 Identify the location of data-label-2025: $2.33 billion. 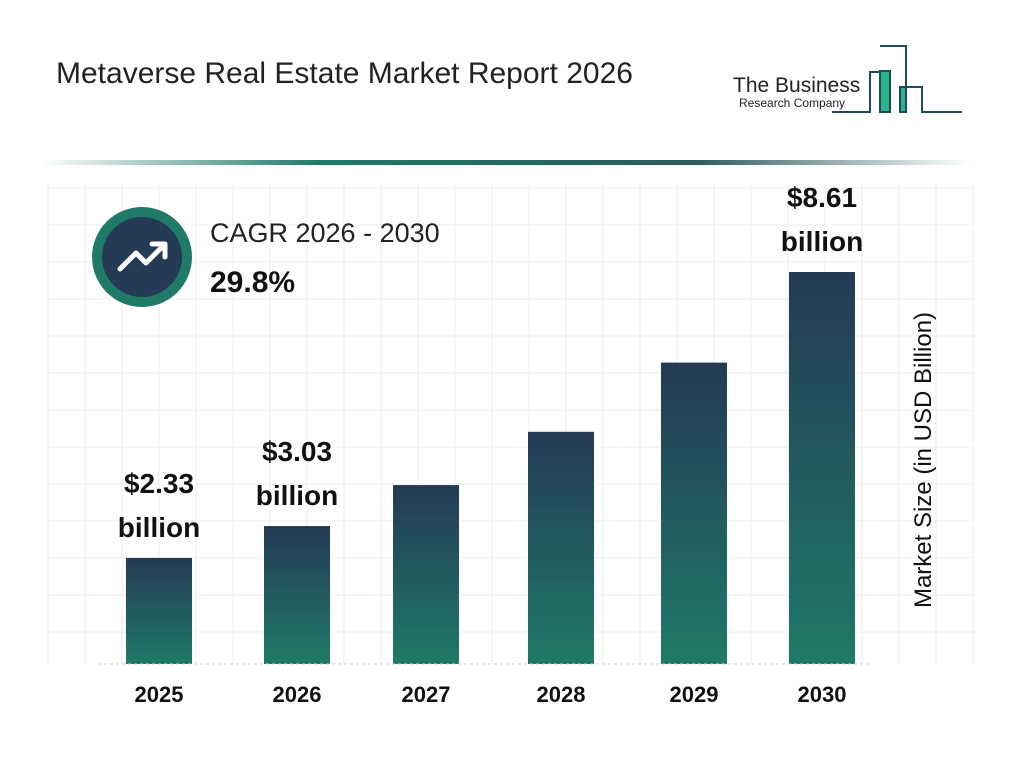
(159, 506).